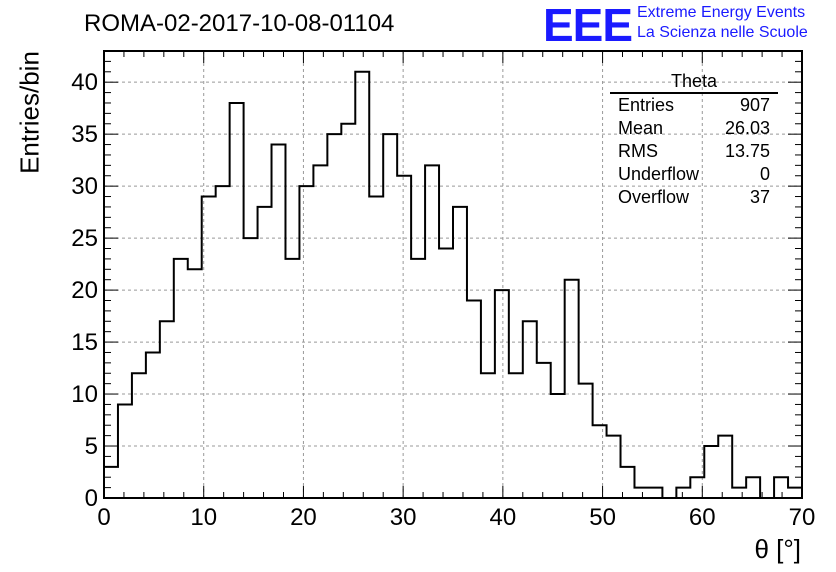 This screenshot has width=836, height=572. I want to click on stats-label: Mean, so click(641, 128).